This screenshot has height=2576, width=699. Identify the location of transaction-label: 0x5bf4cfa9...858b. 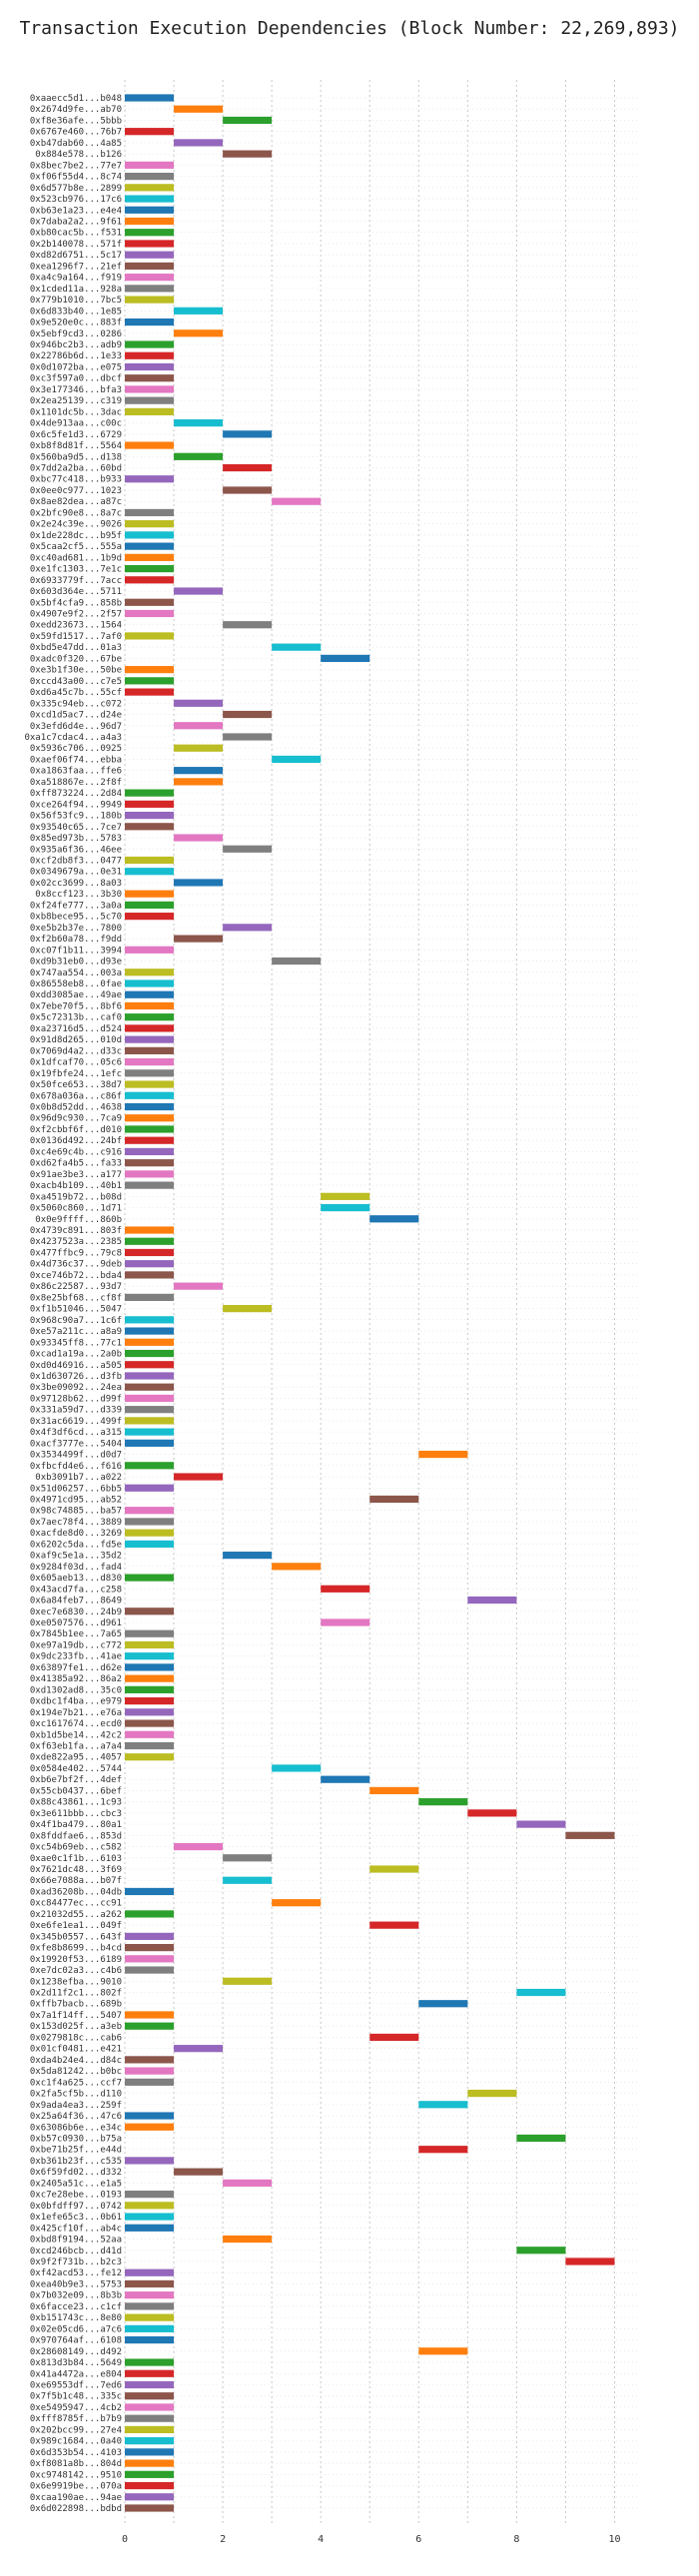
(76, 603).